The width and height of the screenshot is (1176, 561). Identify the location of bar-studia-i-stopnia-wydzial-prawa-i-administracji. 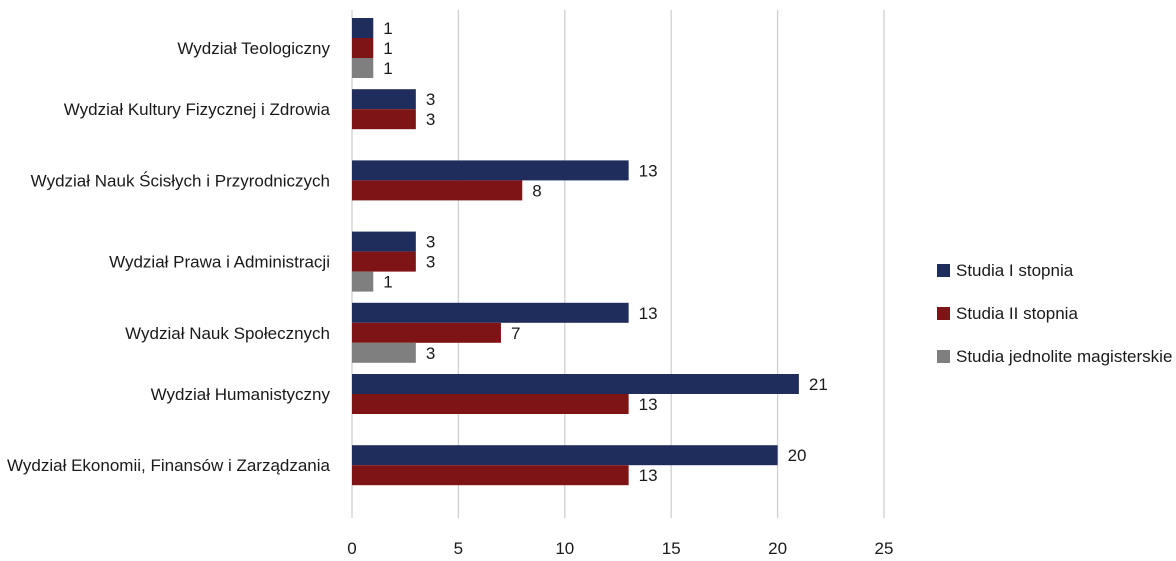
(384, 241).